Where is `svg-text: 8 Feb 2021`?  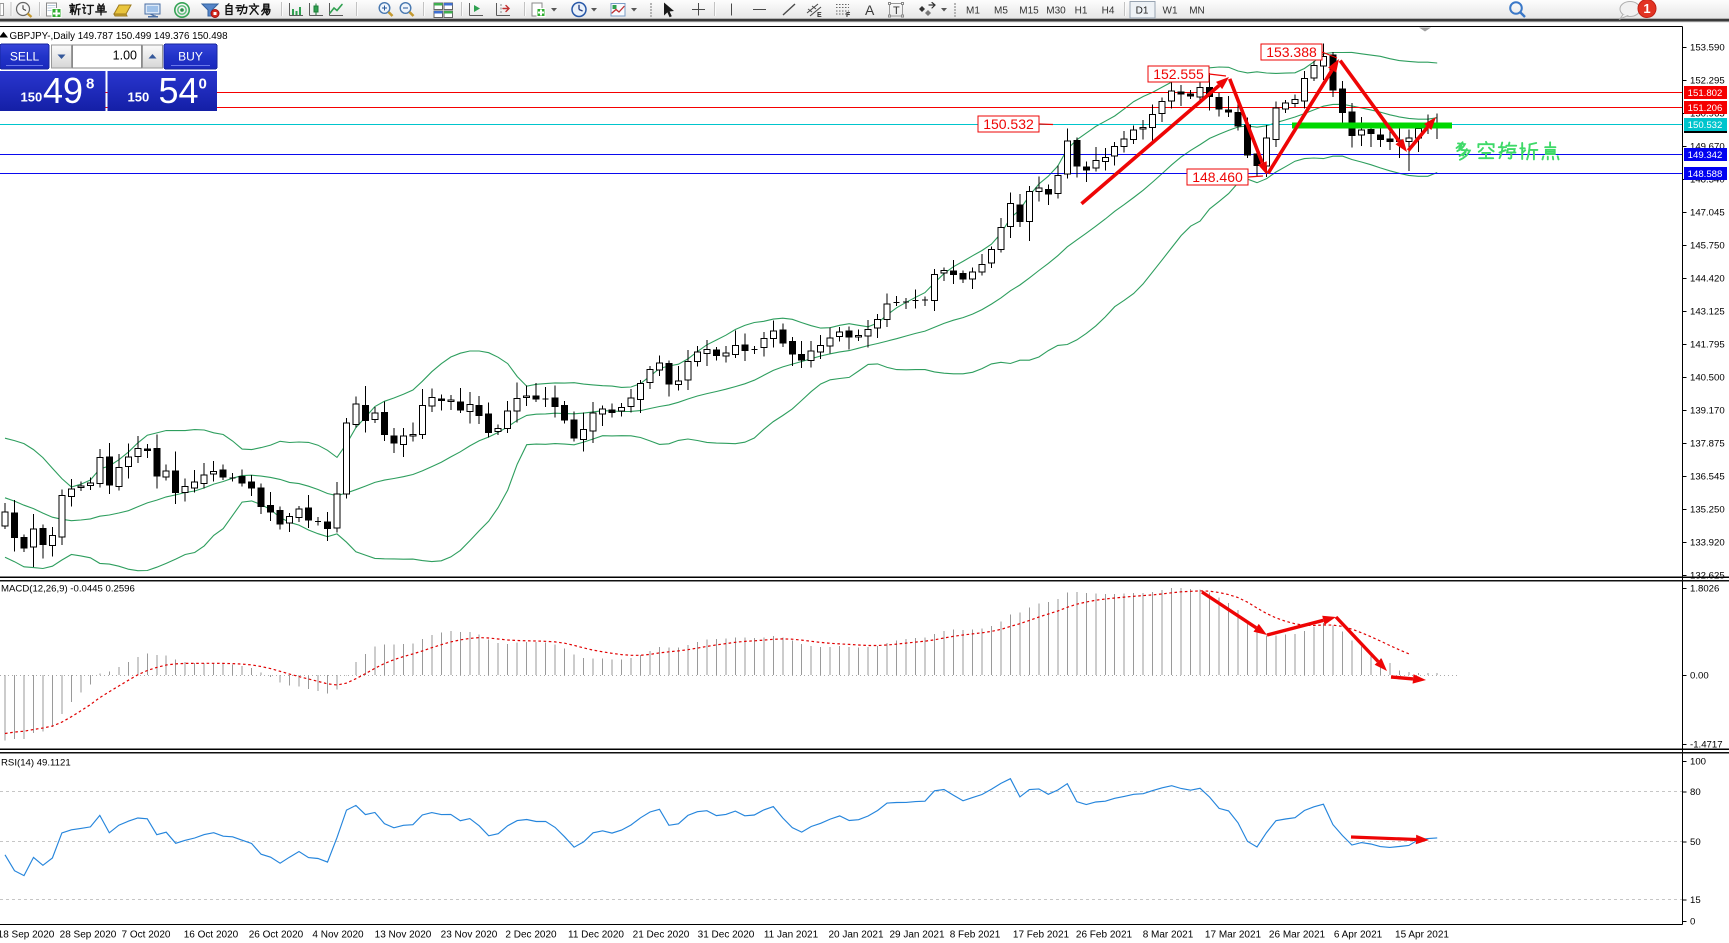 svg-text: 8 Feb 2021 is located at coordinates (975, 935).